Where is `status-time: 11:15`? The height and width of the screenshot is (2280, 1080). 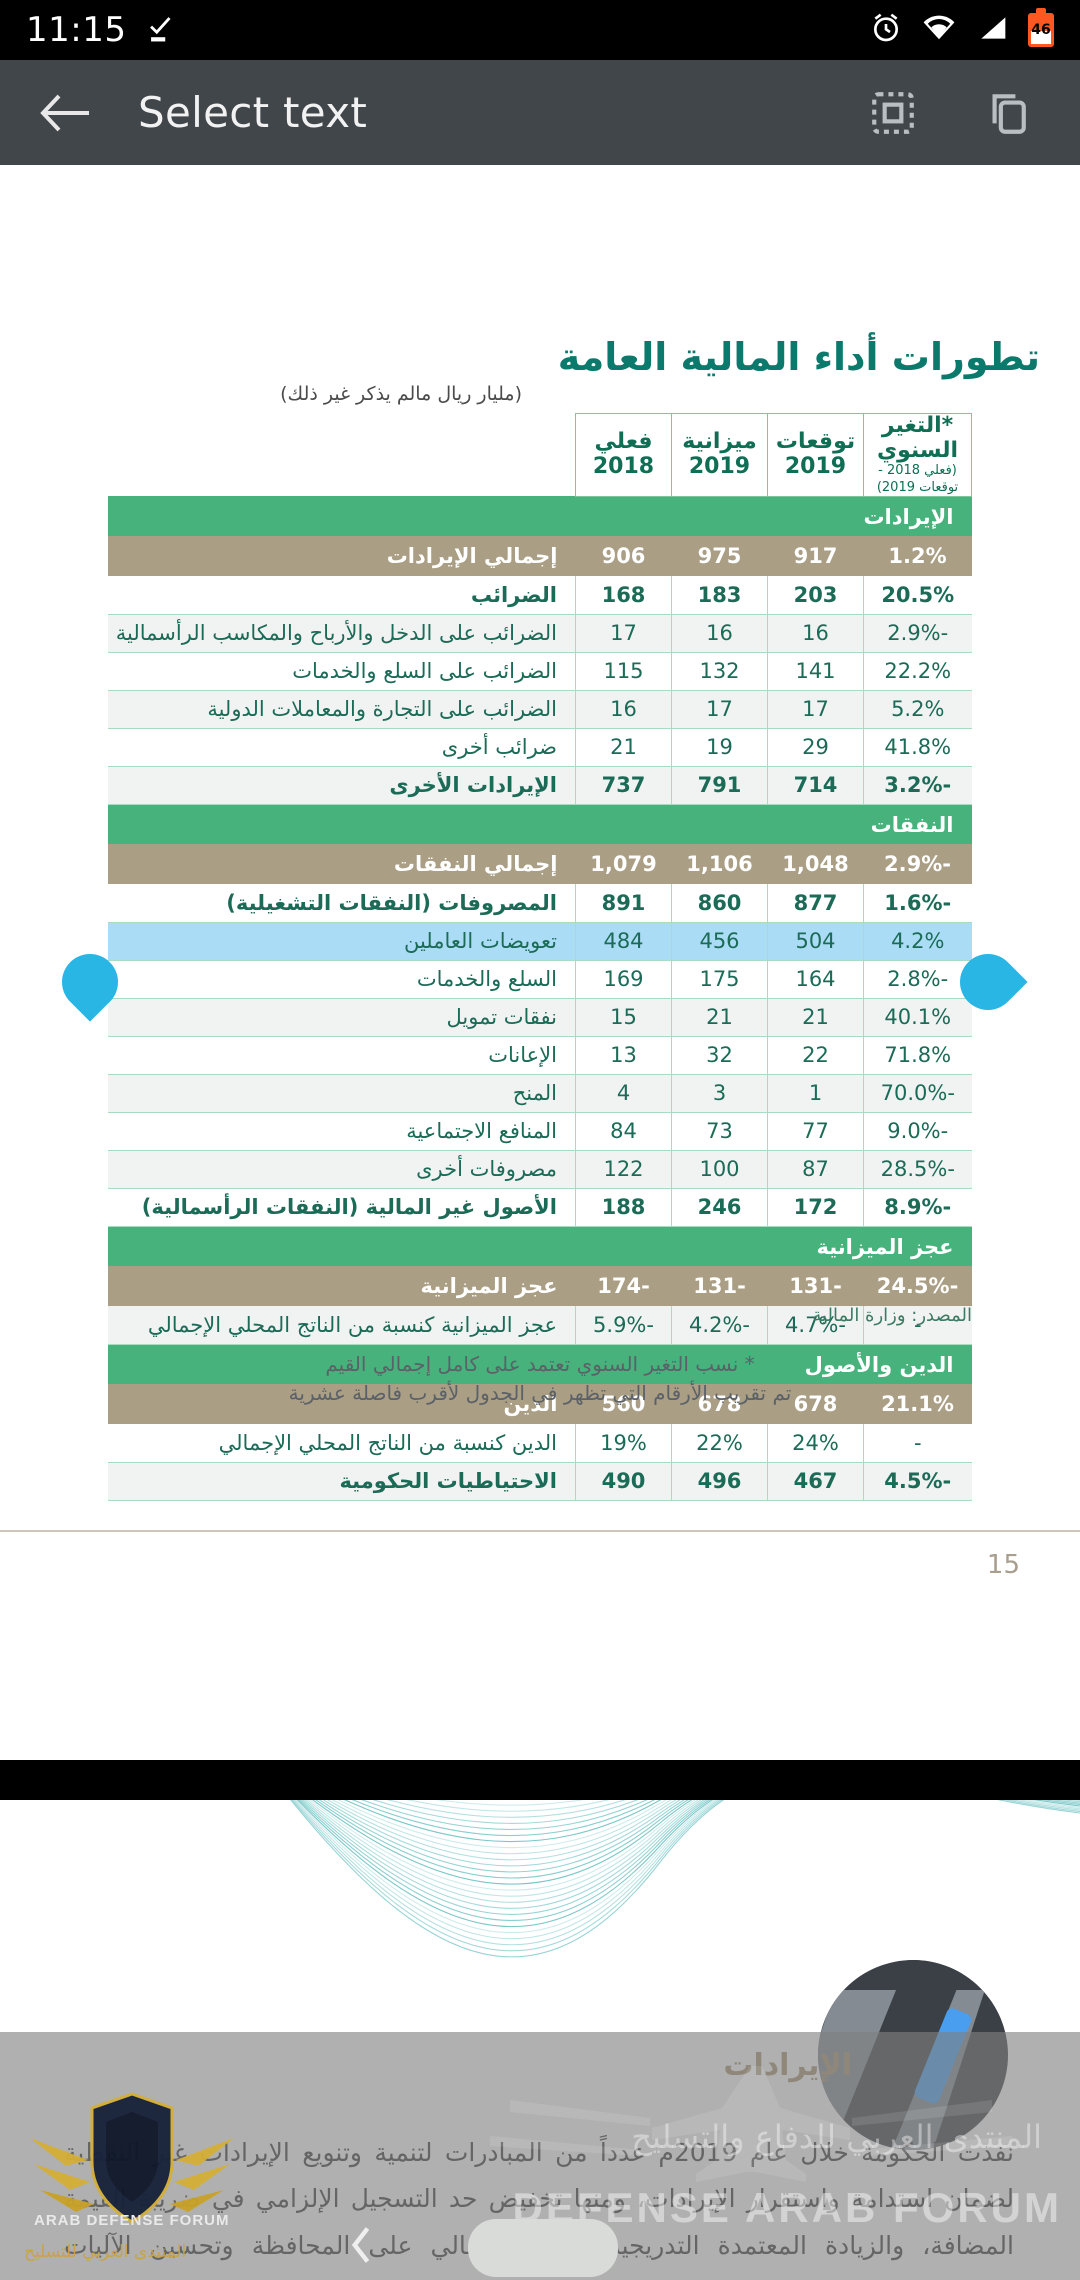 status-time: 11:15 is located at coordinates (76, 30).